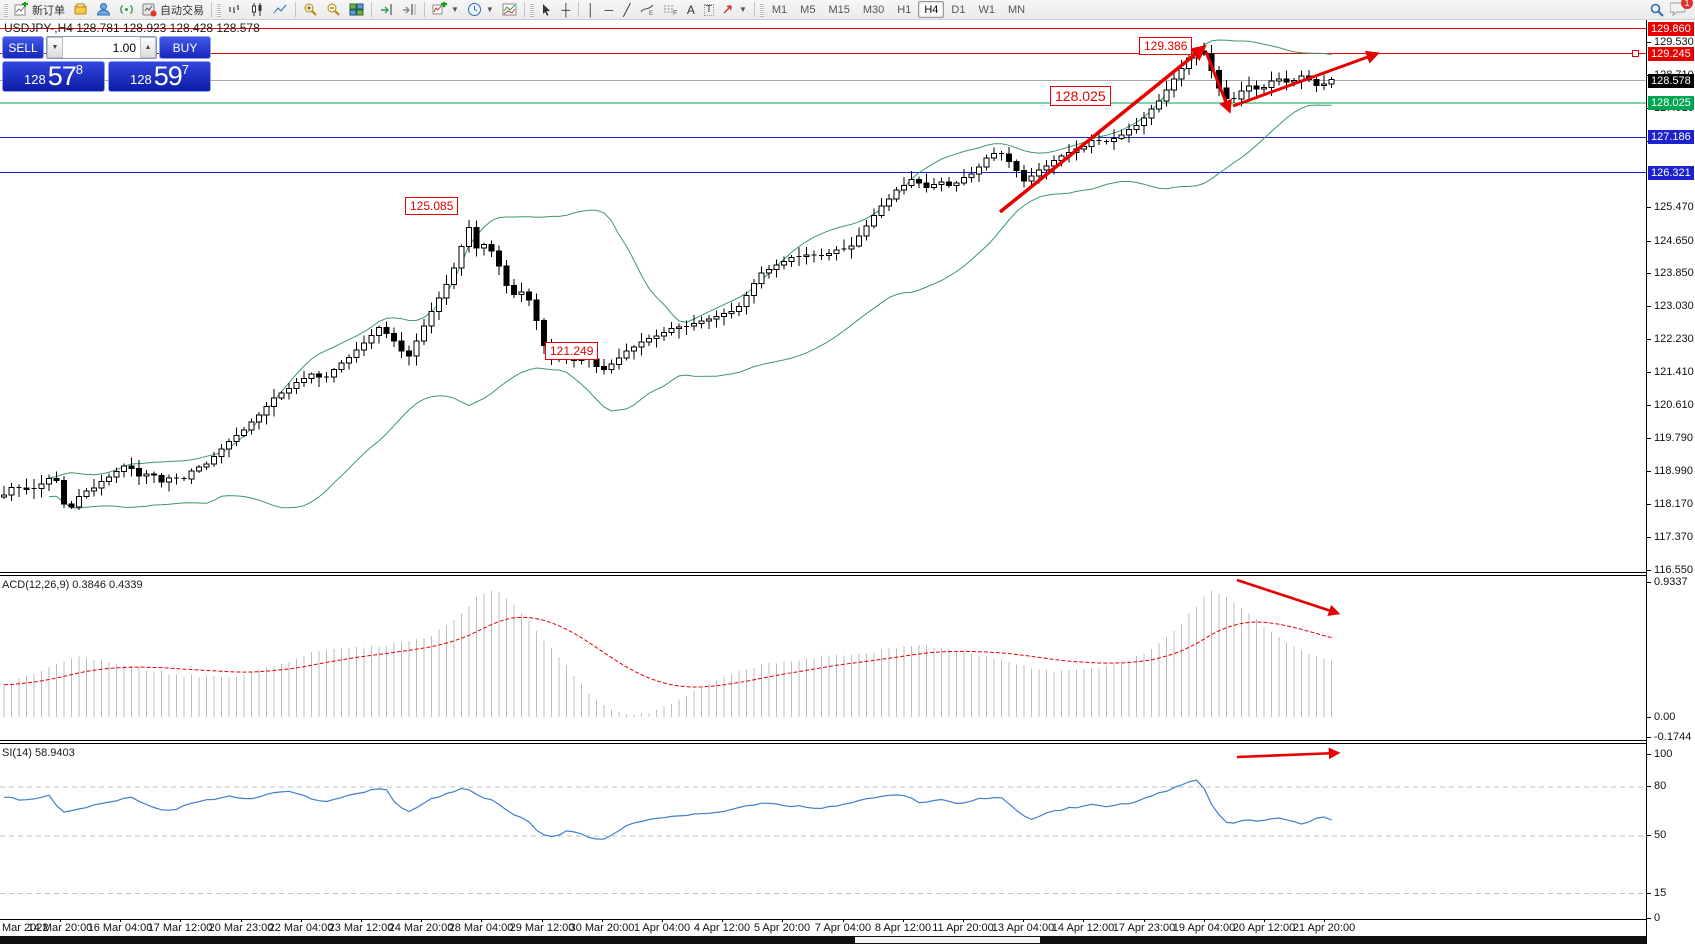  I want to click on volume-increase-button: ▲, so click(148, 47).